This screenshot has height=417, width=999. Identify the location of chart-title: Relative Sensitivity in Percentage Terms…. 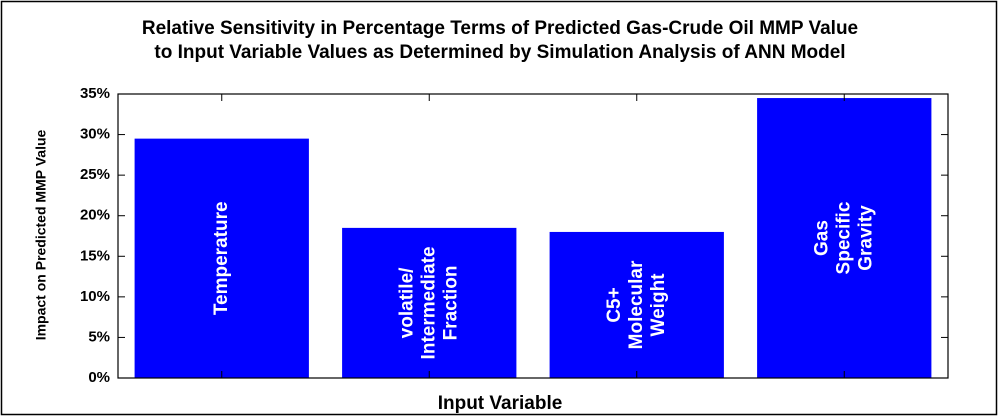
(500, 28).